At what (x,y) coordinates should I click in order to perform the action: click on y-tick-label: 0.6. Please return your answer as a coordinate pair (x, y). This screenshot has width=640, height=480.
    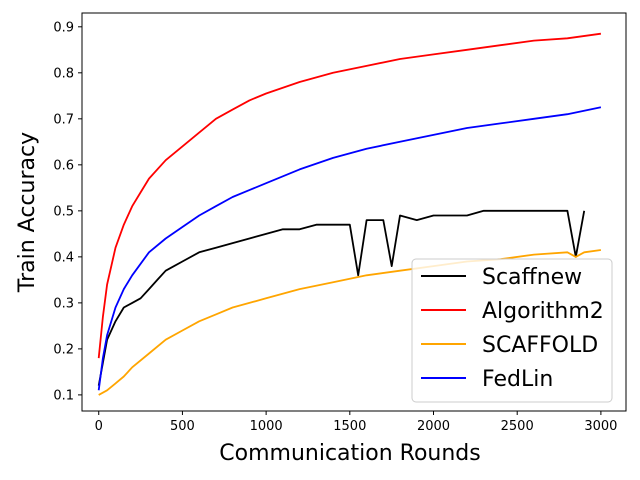
    Looking at the image, I should click on (63, 165).